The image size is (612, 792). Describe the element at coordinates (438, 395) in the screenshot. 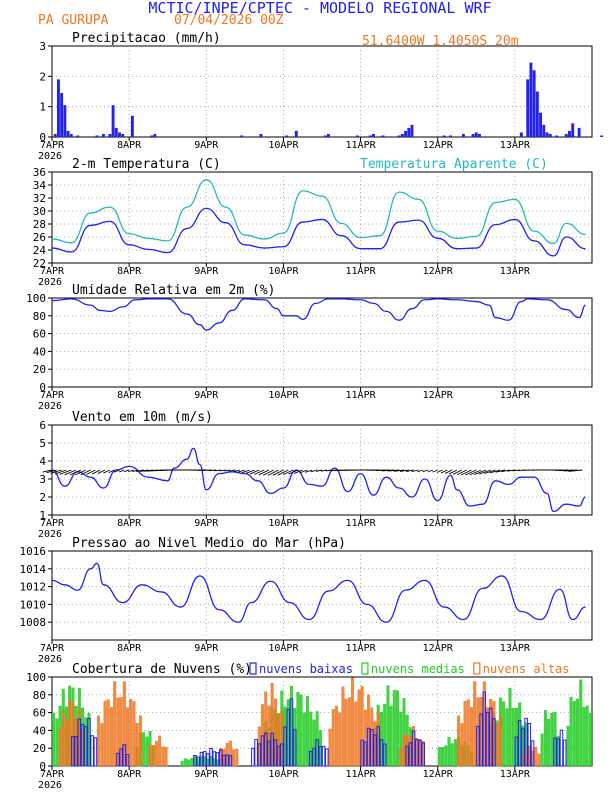

I see `rh-xtick-label: 12APR` at that location.